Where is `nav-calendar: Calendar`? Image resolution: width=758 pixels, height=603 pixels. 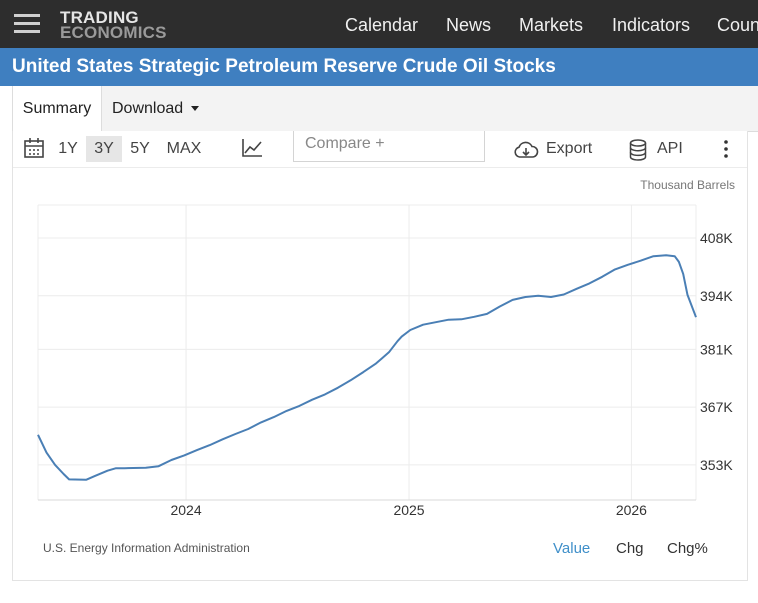 nav-calendar: Calendar is located at coordinates (382, 25).